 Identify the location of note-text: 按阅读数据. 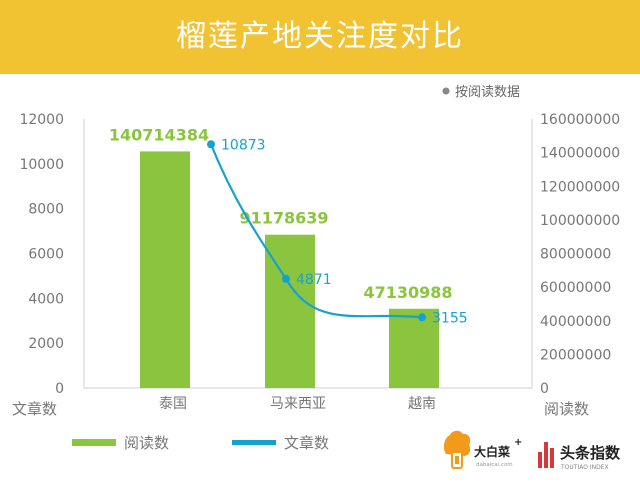
(487, 92).